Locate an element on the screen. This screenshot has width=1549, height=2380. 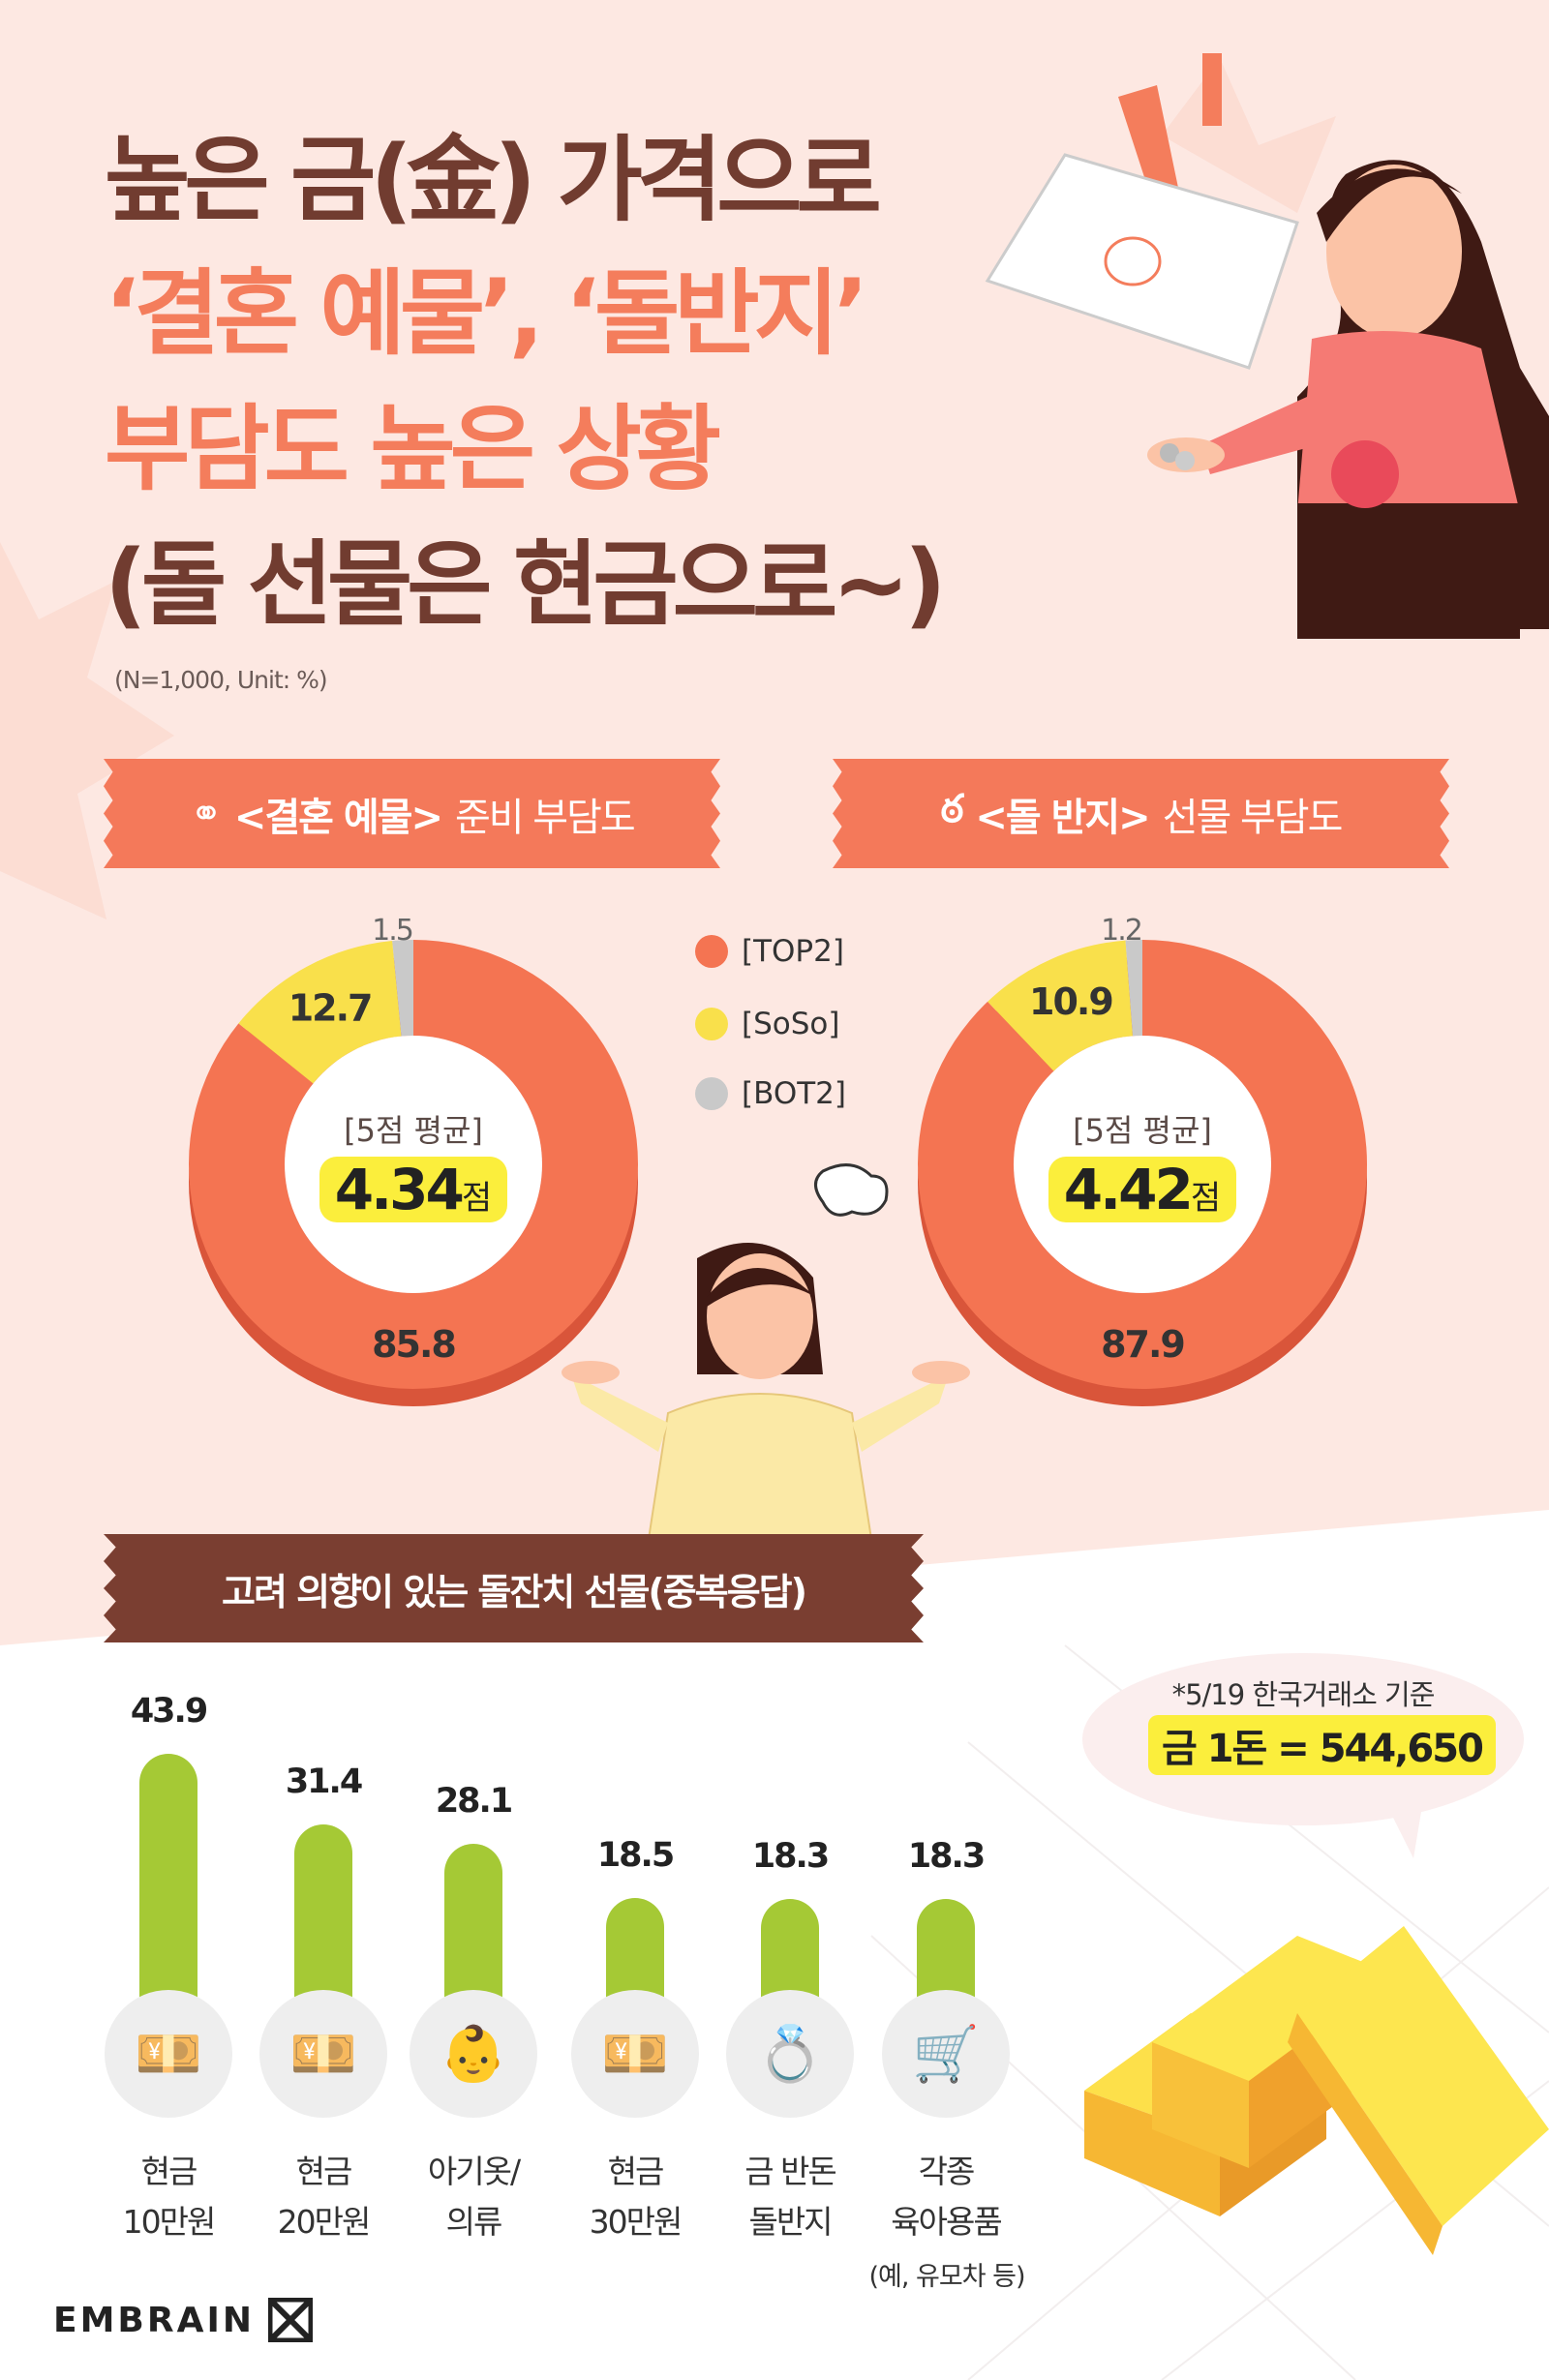
embrain-logo: EMBRAIN is located at coordinates (183, 2320).